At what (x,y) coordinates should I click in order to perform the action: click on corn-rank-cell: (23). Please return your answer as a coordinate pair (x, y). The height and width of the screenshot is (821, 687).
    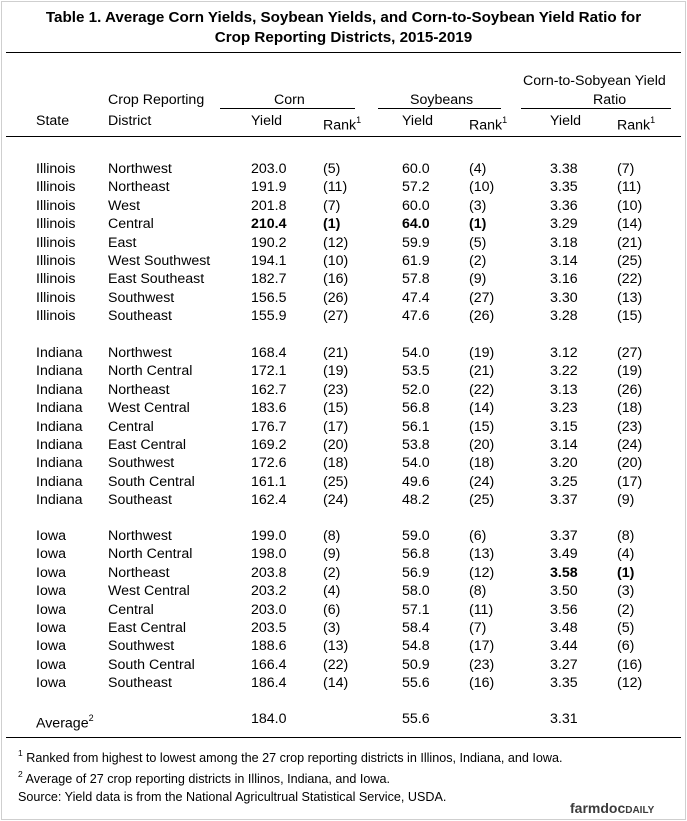
    Looking at the image, I should click on (336, 389).